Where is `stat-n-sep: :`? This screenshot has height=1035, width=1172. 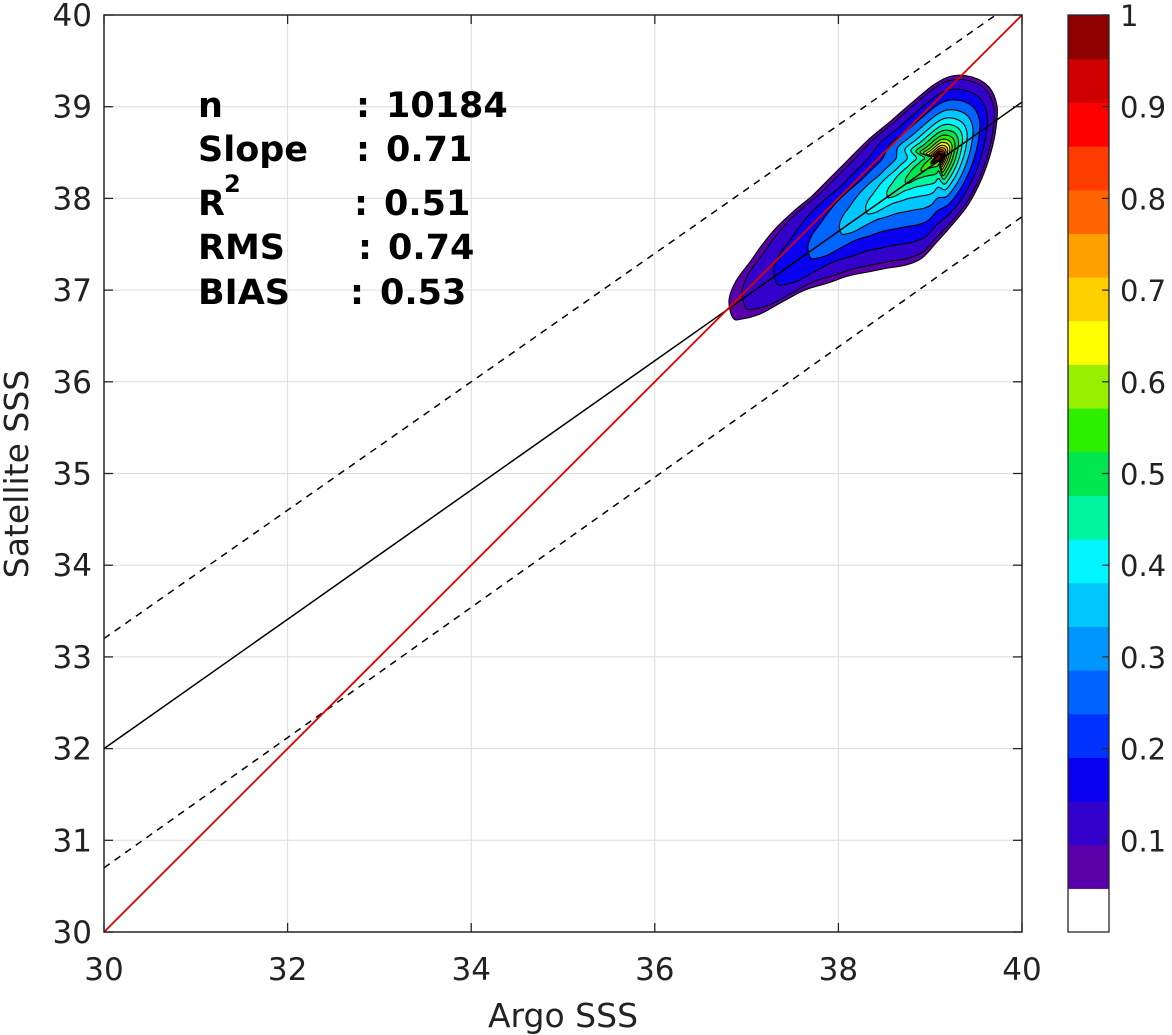
stat-n-sep: : is located at coordinates (363, 106).